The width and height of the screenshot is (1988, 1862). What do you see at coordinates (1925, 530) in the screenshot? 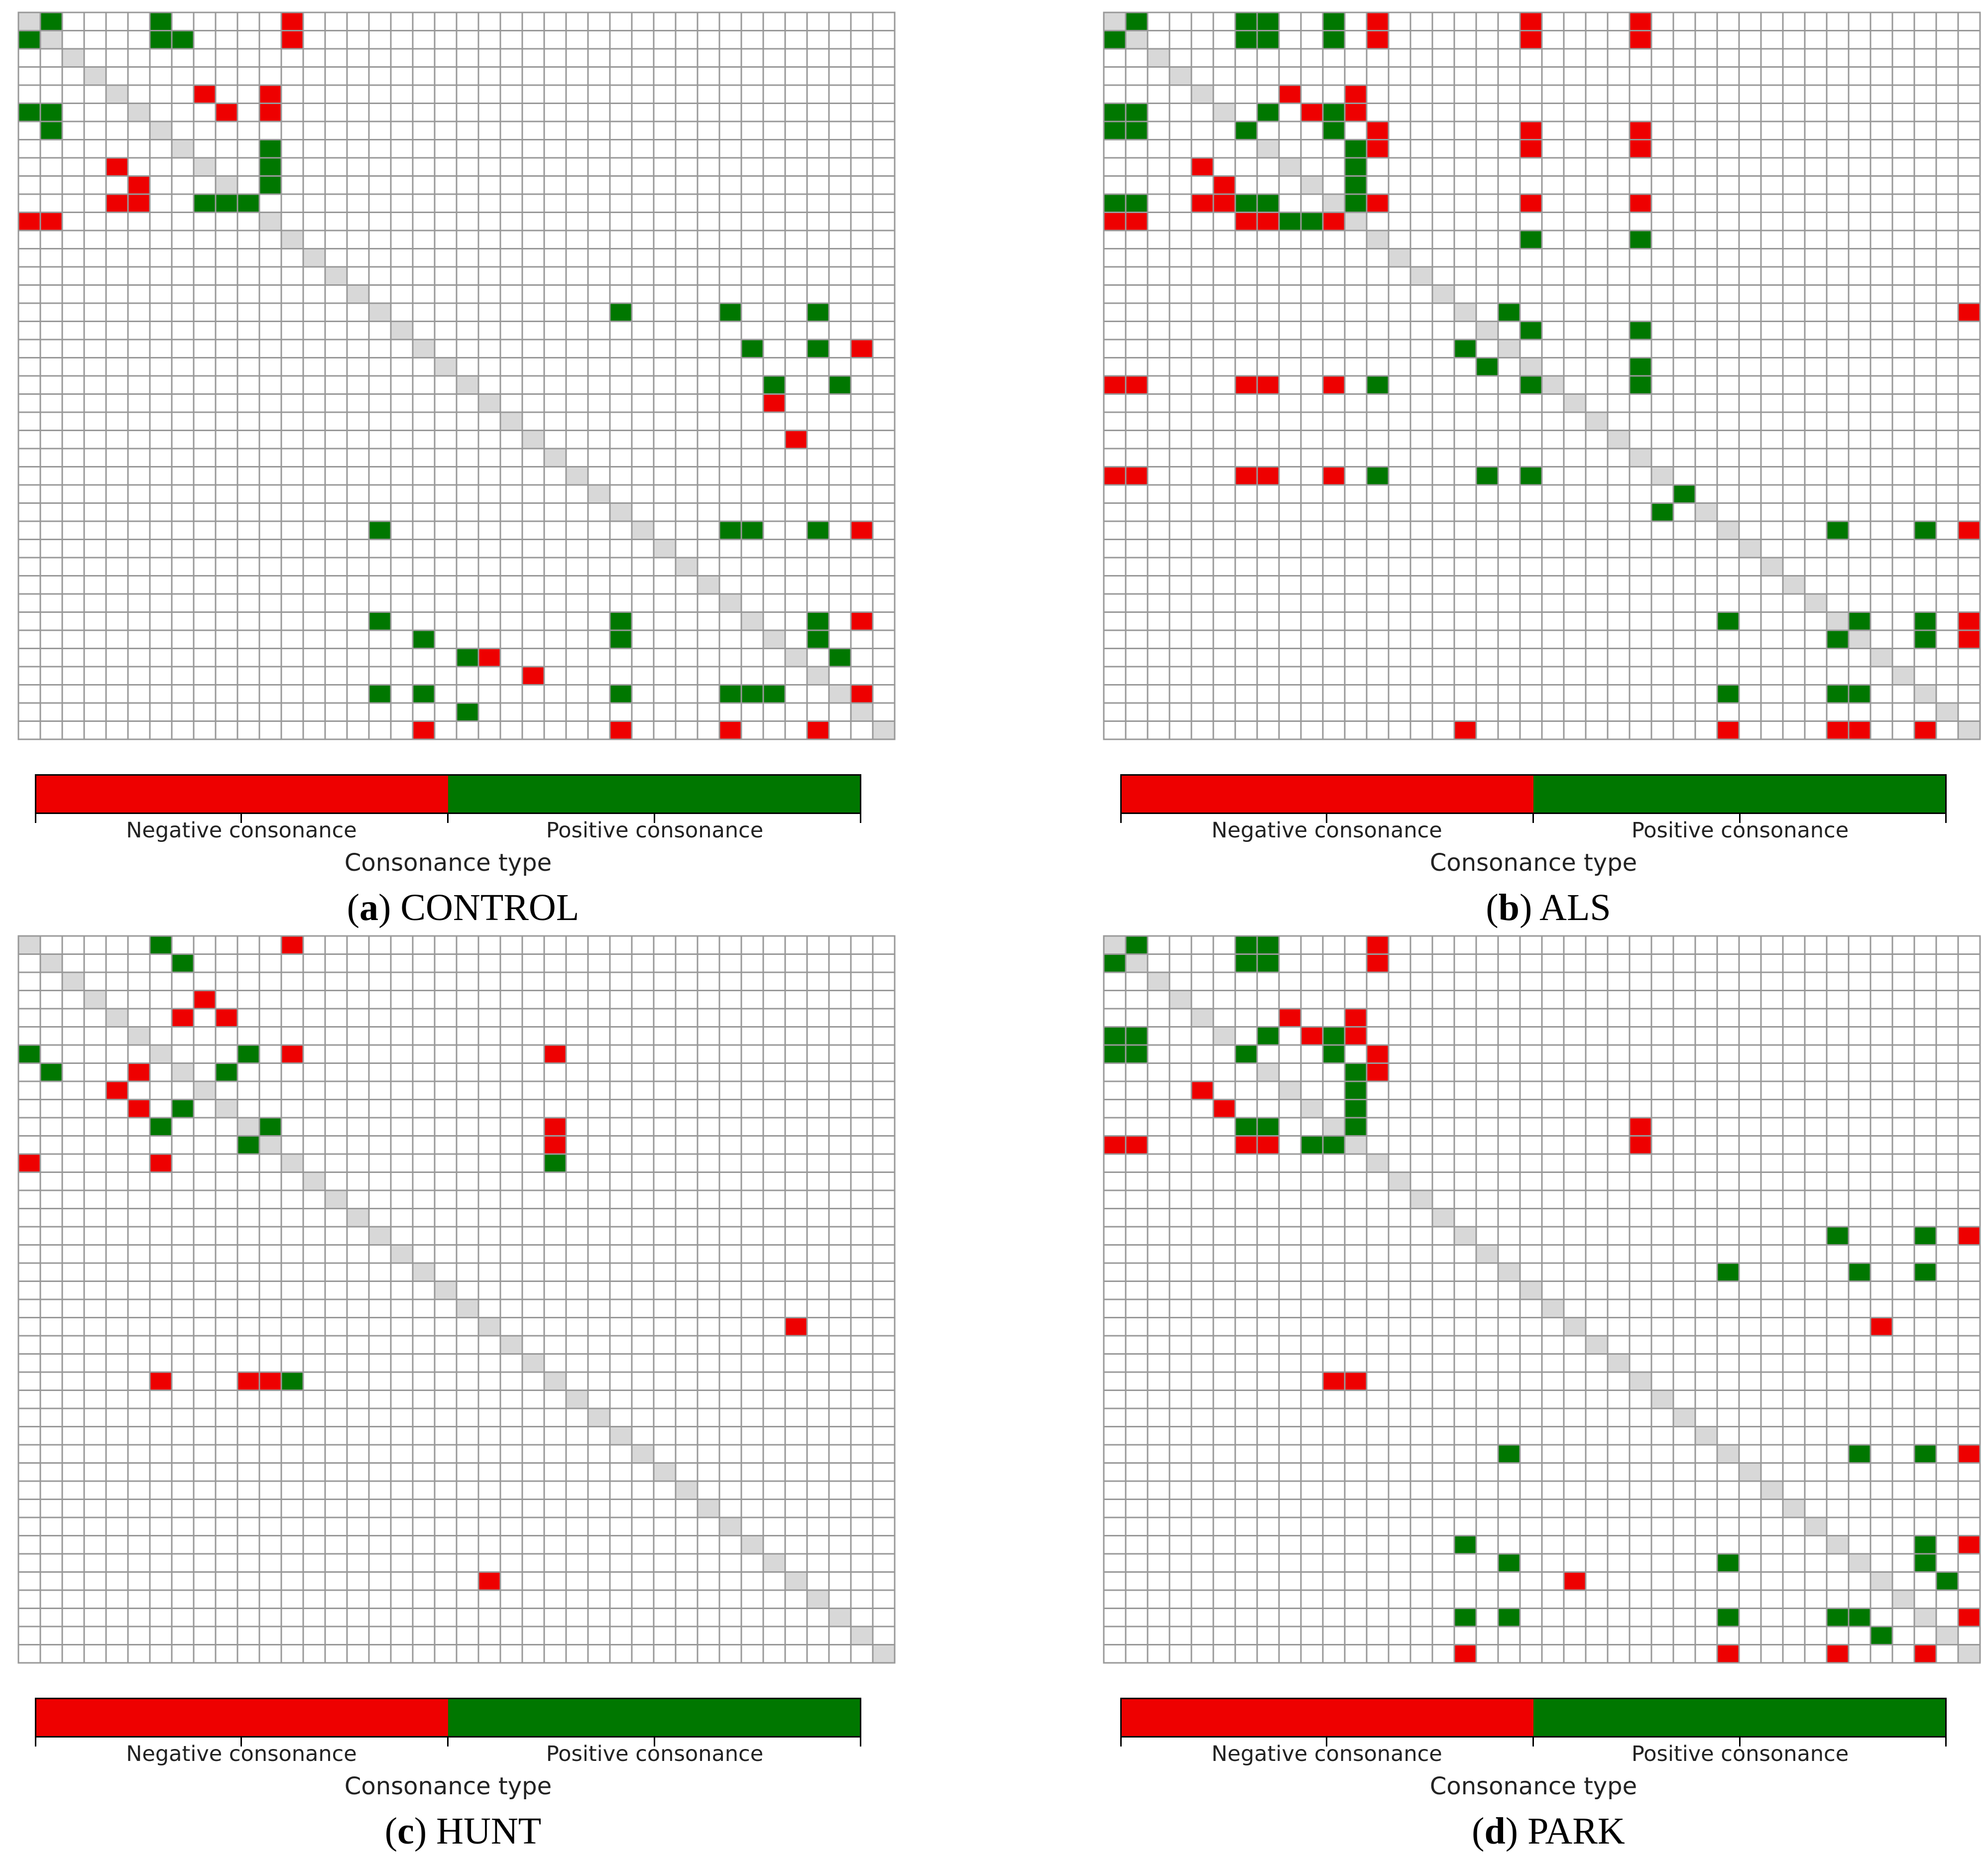
I see `cell-positive` at bounding box center [1925, 530].